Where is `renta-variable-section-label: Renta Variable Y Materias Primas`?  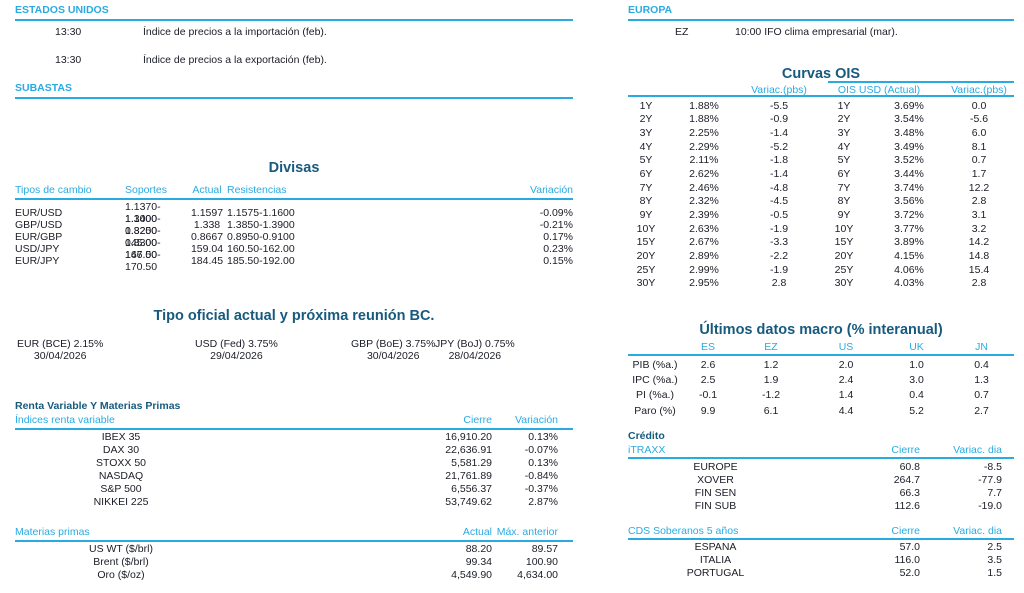 renta-variable-section-label: Renta Variable Y Materias Primas is located at coordinates (98, 406).